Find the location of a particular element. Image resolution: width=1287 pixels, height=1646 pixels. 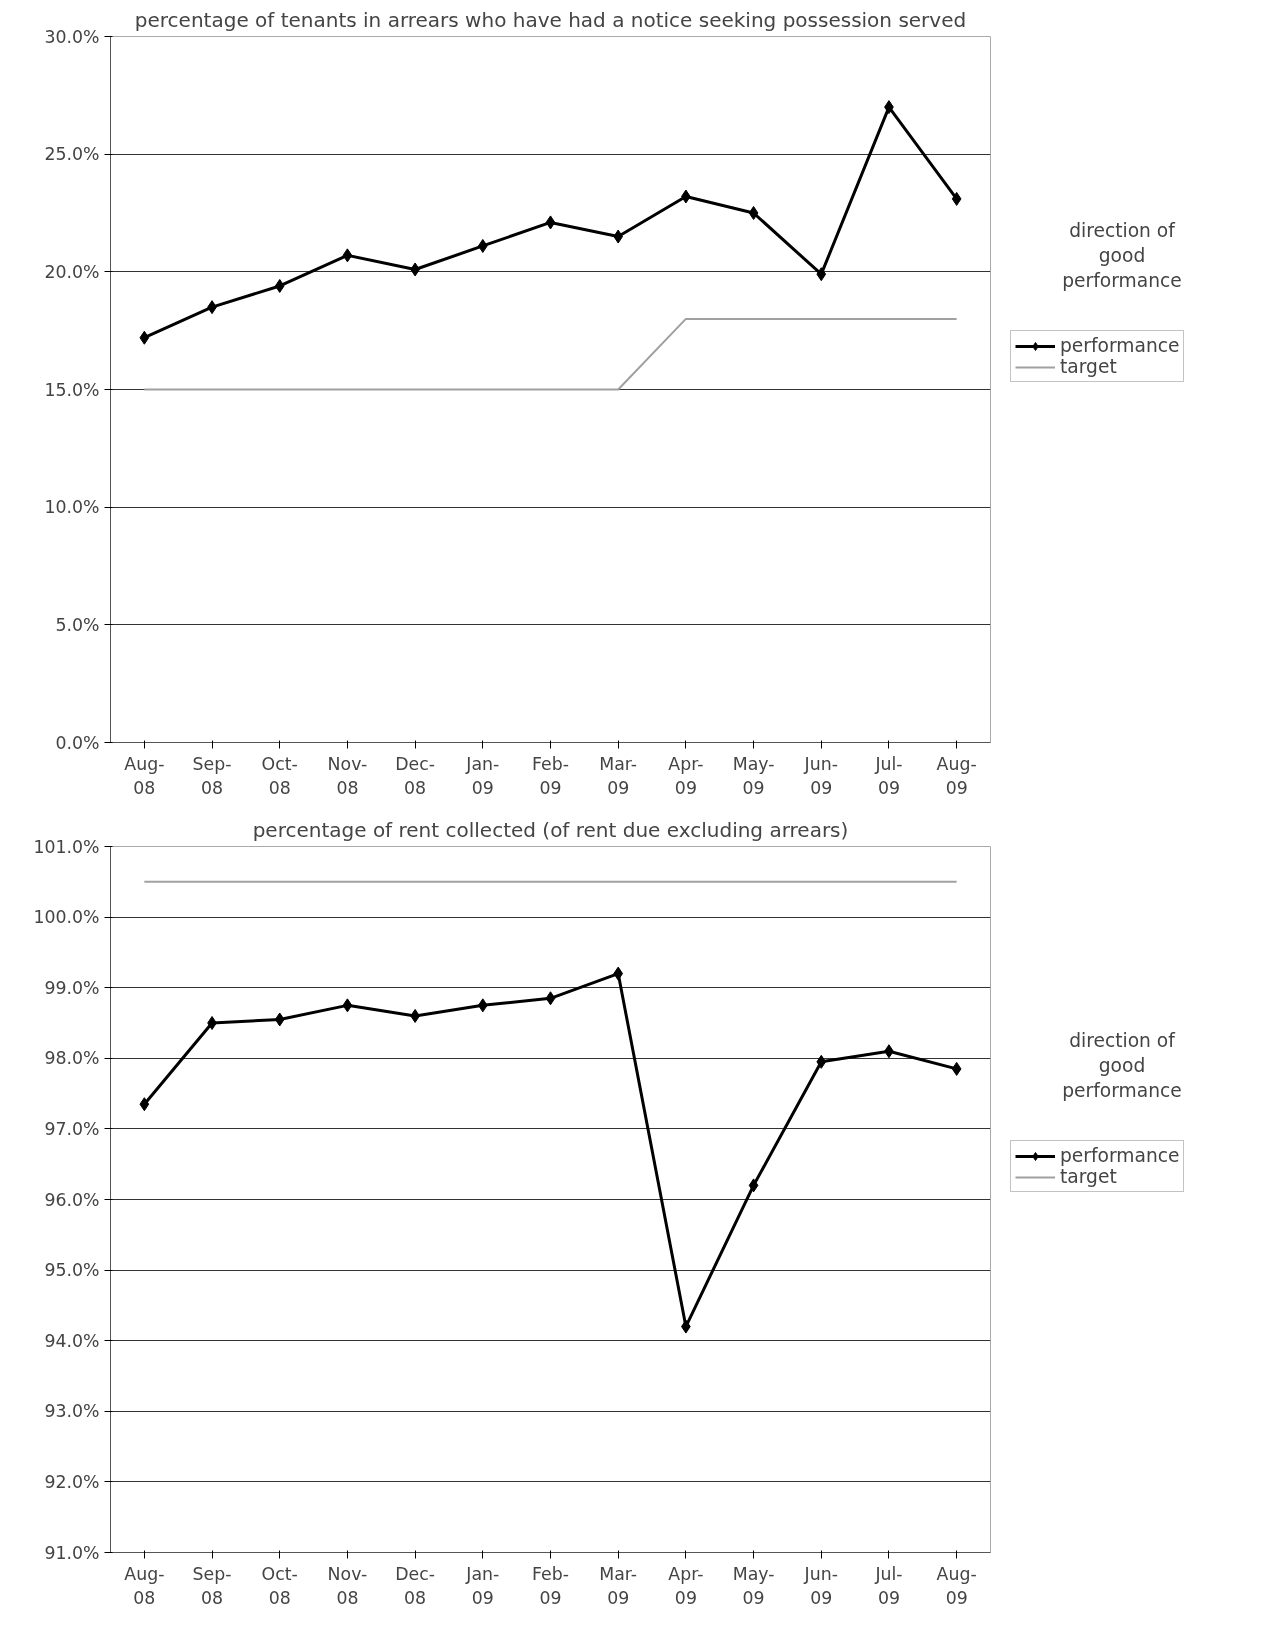

y-tick-label: 0.0% is located at coordinates (77, 742).